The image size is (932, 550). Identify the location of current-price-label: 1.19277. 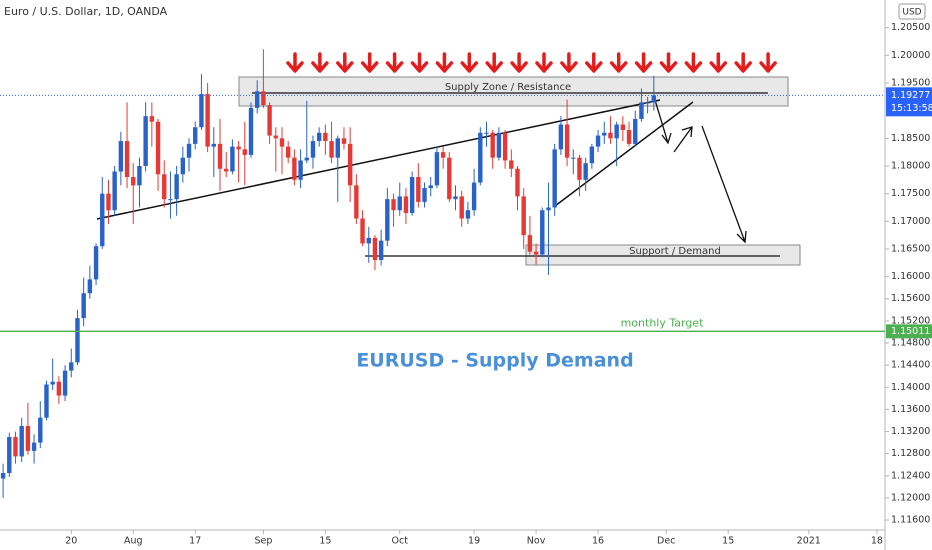
(910, 95).